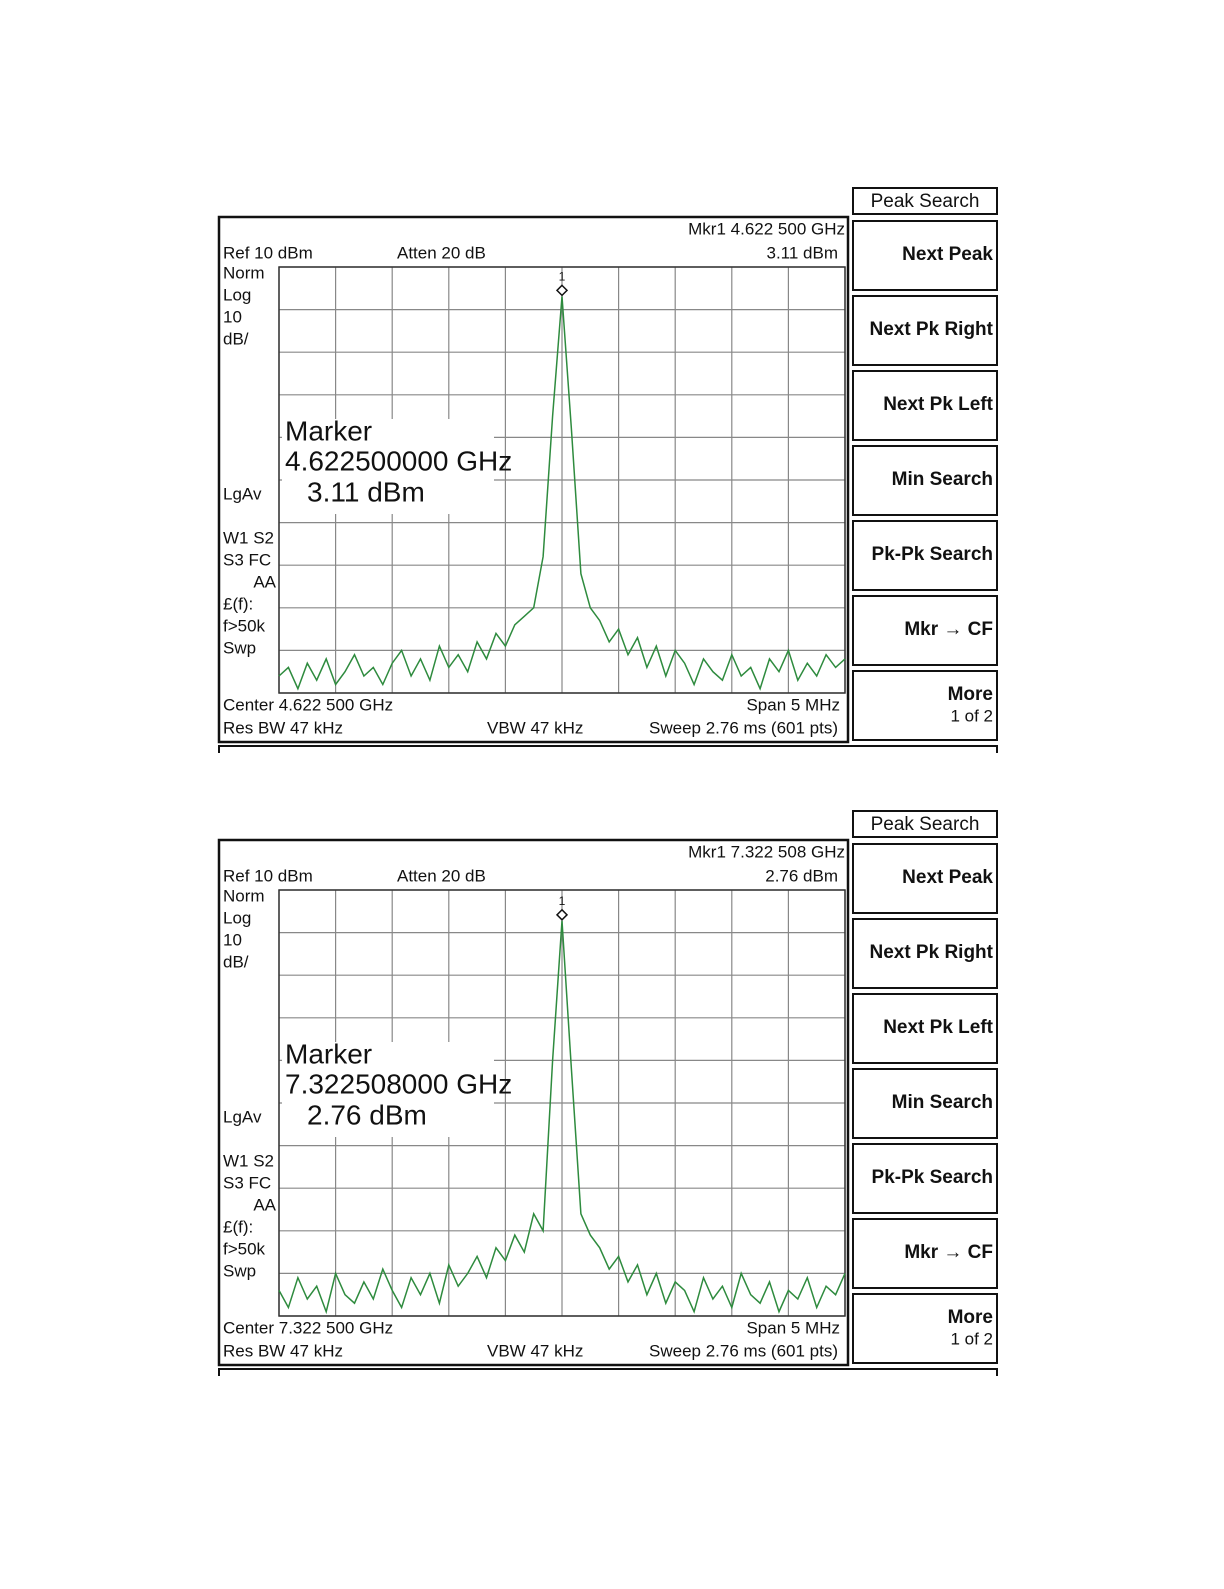 The image size is (1224, 1589). I want to click on marker-box-freq: 7.322508000 GHz, so click(398, 1083).